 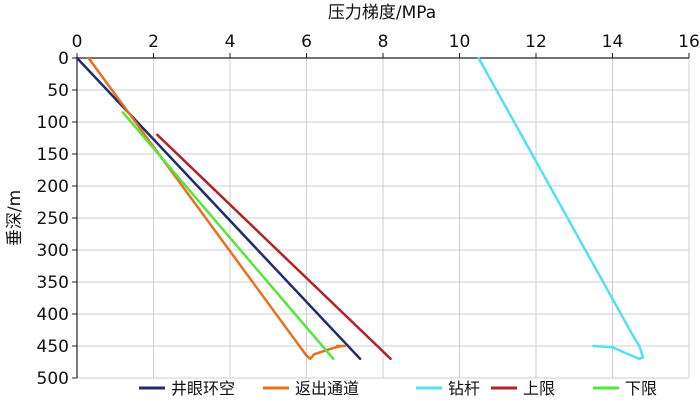 I want to click on y-tick-label: 50, so click(x=58, y=91).